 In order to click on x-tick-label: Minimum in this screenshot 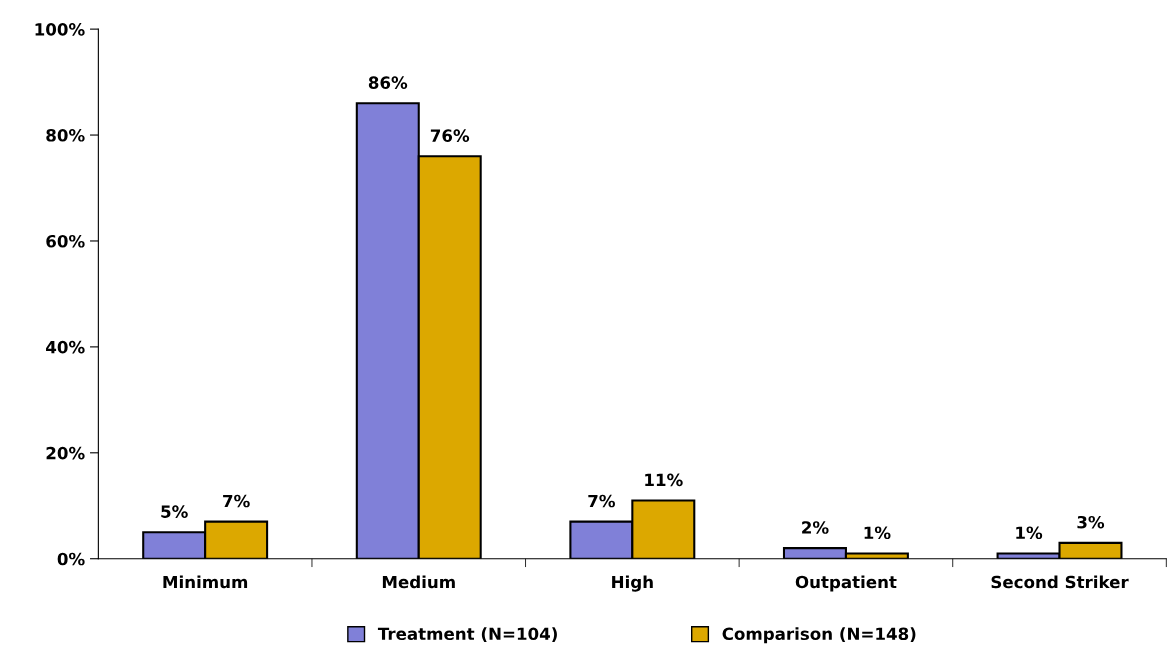, I will do `click(205, 582)`.